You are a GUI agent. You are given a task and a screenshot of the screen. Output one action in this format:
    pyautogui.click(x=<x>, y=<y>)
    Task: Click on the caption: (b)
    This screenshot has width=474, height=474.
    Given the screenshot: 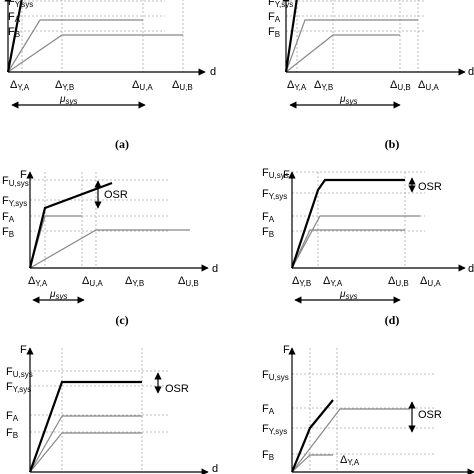 What is the action you would take?
    pyautogui.click(x=392, y=144)
    